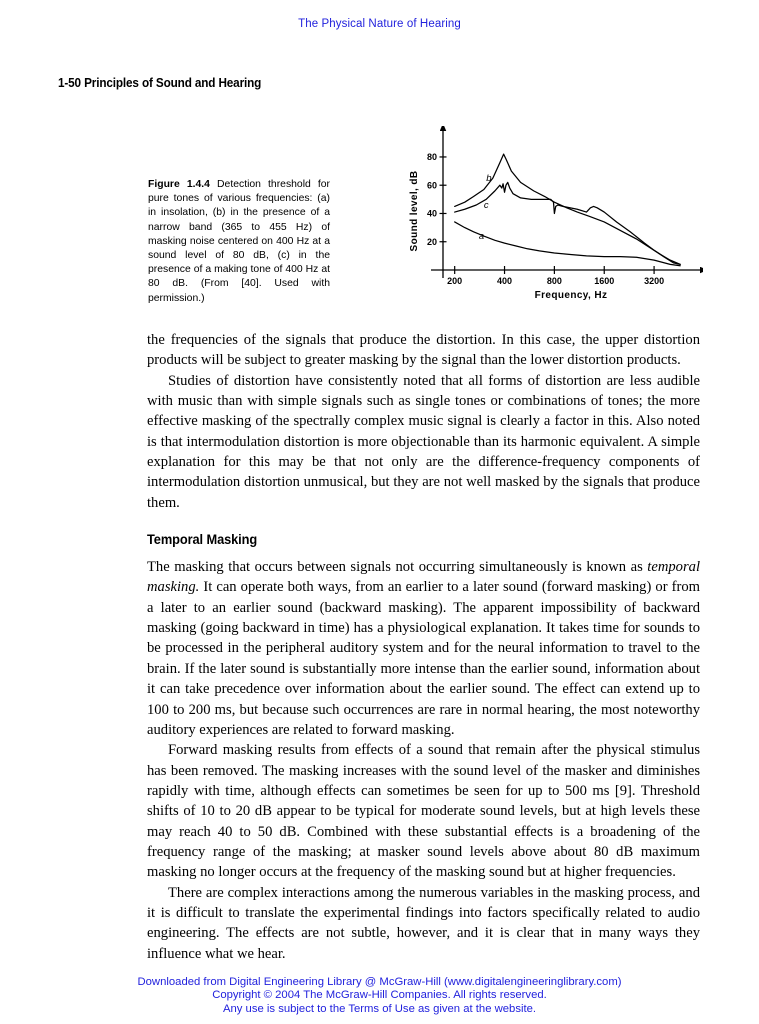 The image size is (759, 1024). Describe the element at coordinates (554, 281) in the screenshot. I see `svg-text: 800` at that location.